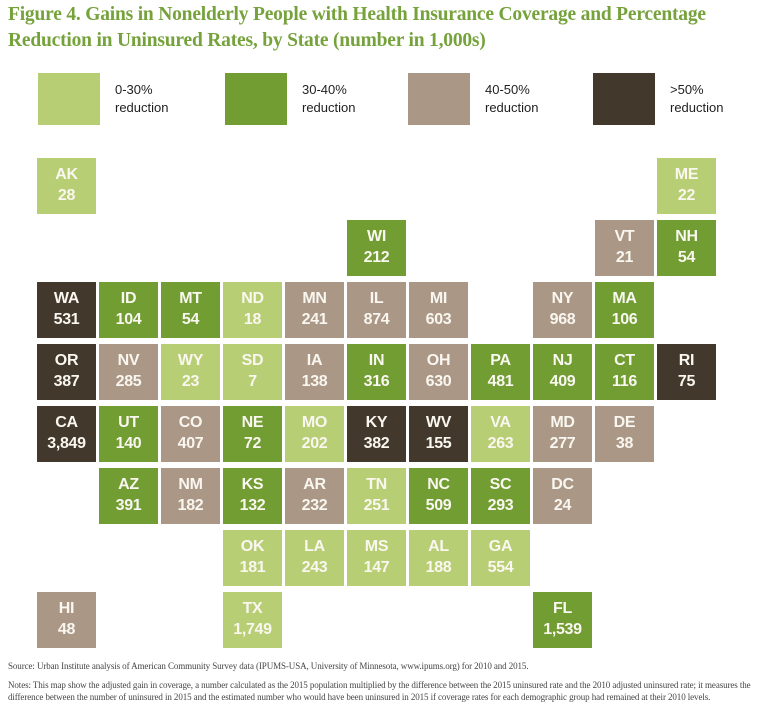 The height and width of the screenshot is (725, 757). I want to click on state-tile-md: MD 277, so click(562, 434).